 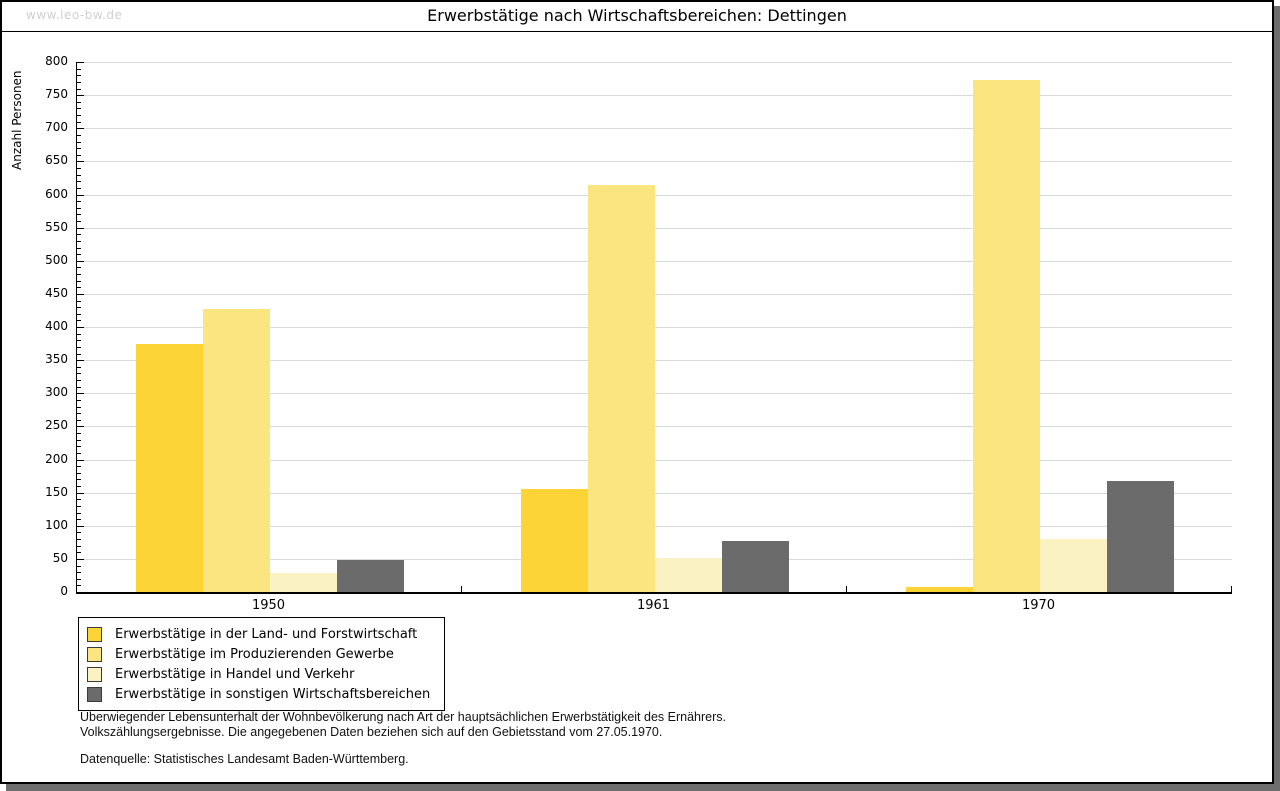 What do you see at coordinates (60, 557) in the screenshot?
I see `y-axis-label-50: 50` at bounding box center [60, 557].